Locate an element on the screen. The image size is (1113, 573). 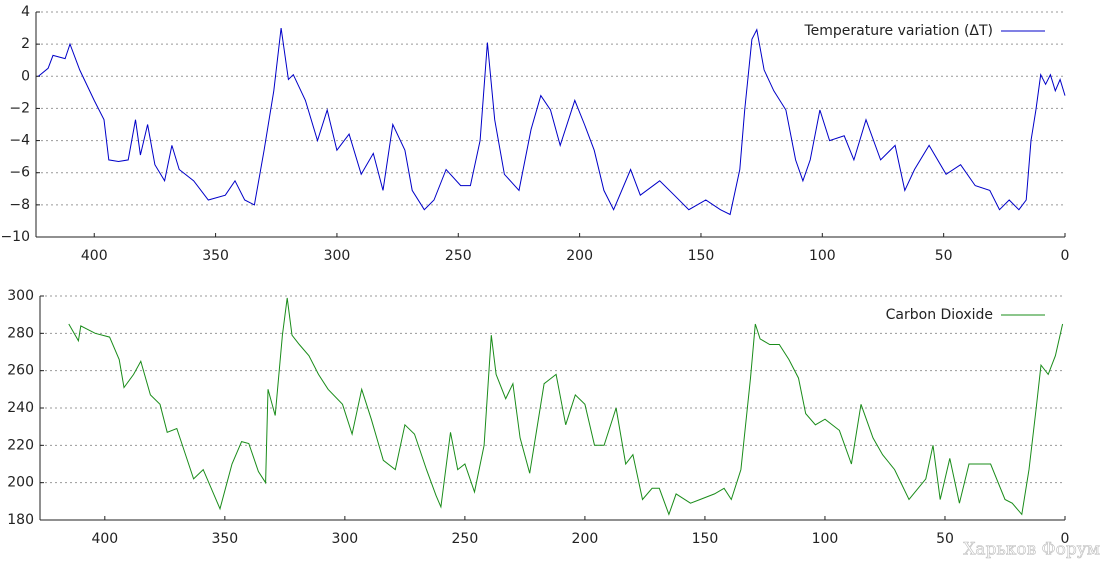
y-tick-label: −4 is located at coordinates (19, 141).